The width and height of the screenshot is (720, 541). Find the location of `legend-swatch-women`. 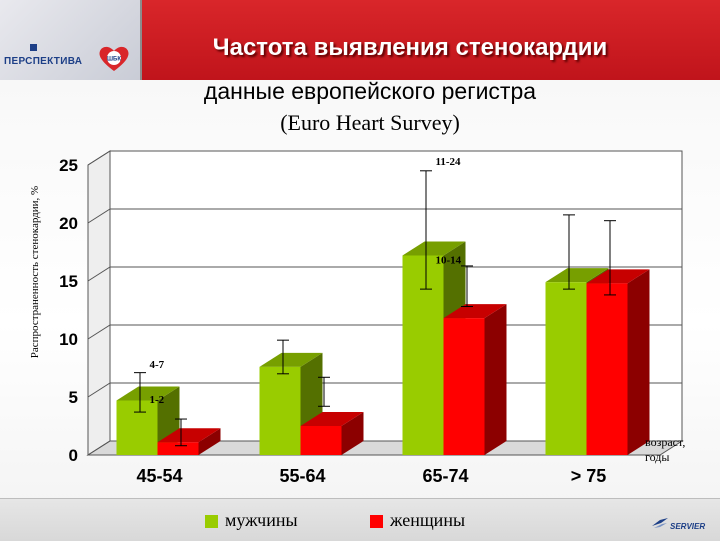

legend-swatch-women is located at coordinates (376, 521).